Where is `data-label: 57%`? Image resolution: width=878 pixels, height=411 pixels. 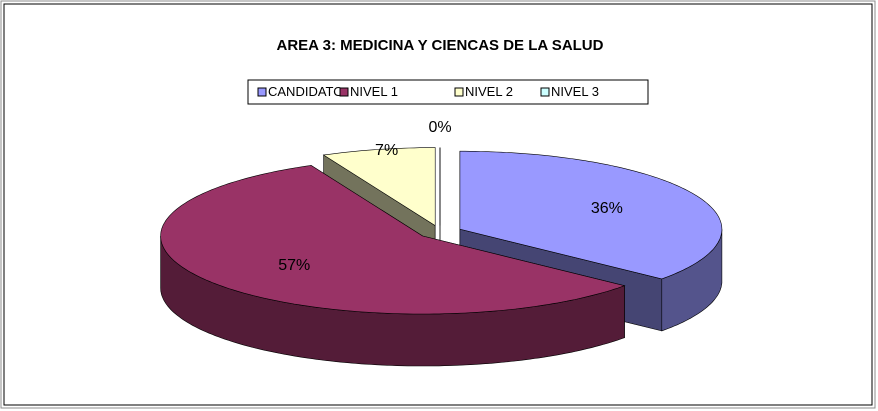 data-label: 57% is located at coordinates (294, 265).